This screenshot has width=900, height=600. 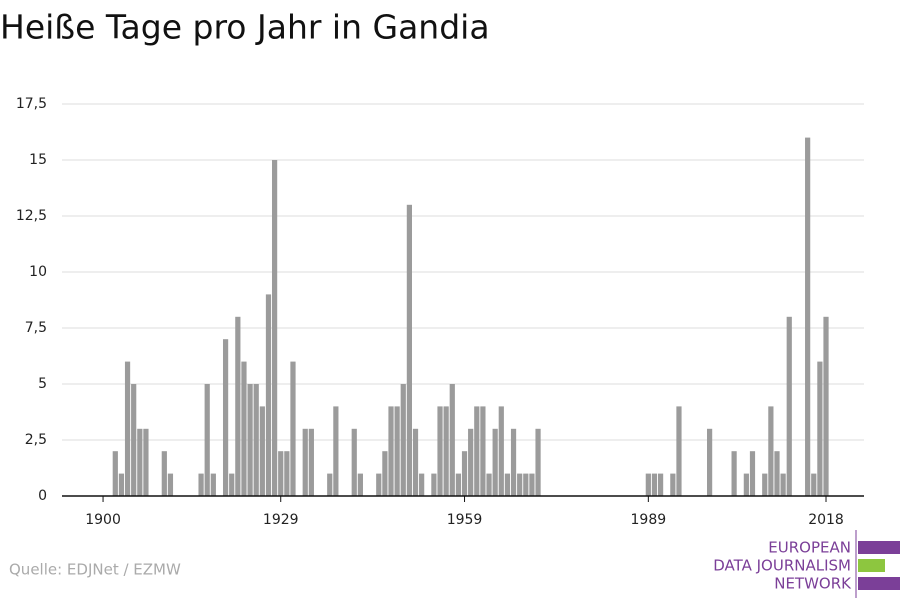 What do you see at coordinates (38, 272) in the screenshot?
I see `y-tick-label: 10` at bounding box center [38, 272].